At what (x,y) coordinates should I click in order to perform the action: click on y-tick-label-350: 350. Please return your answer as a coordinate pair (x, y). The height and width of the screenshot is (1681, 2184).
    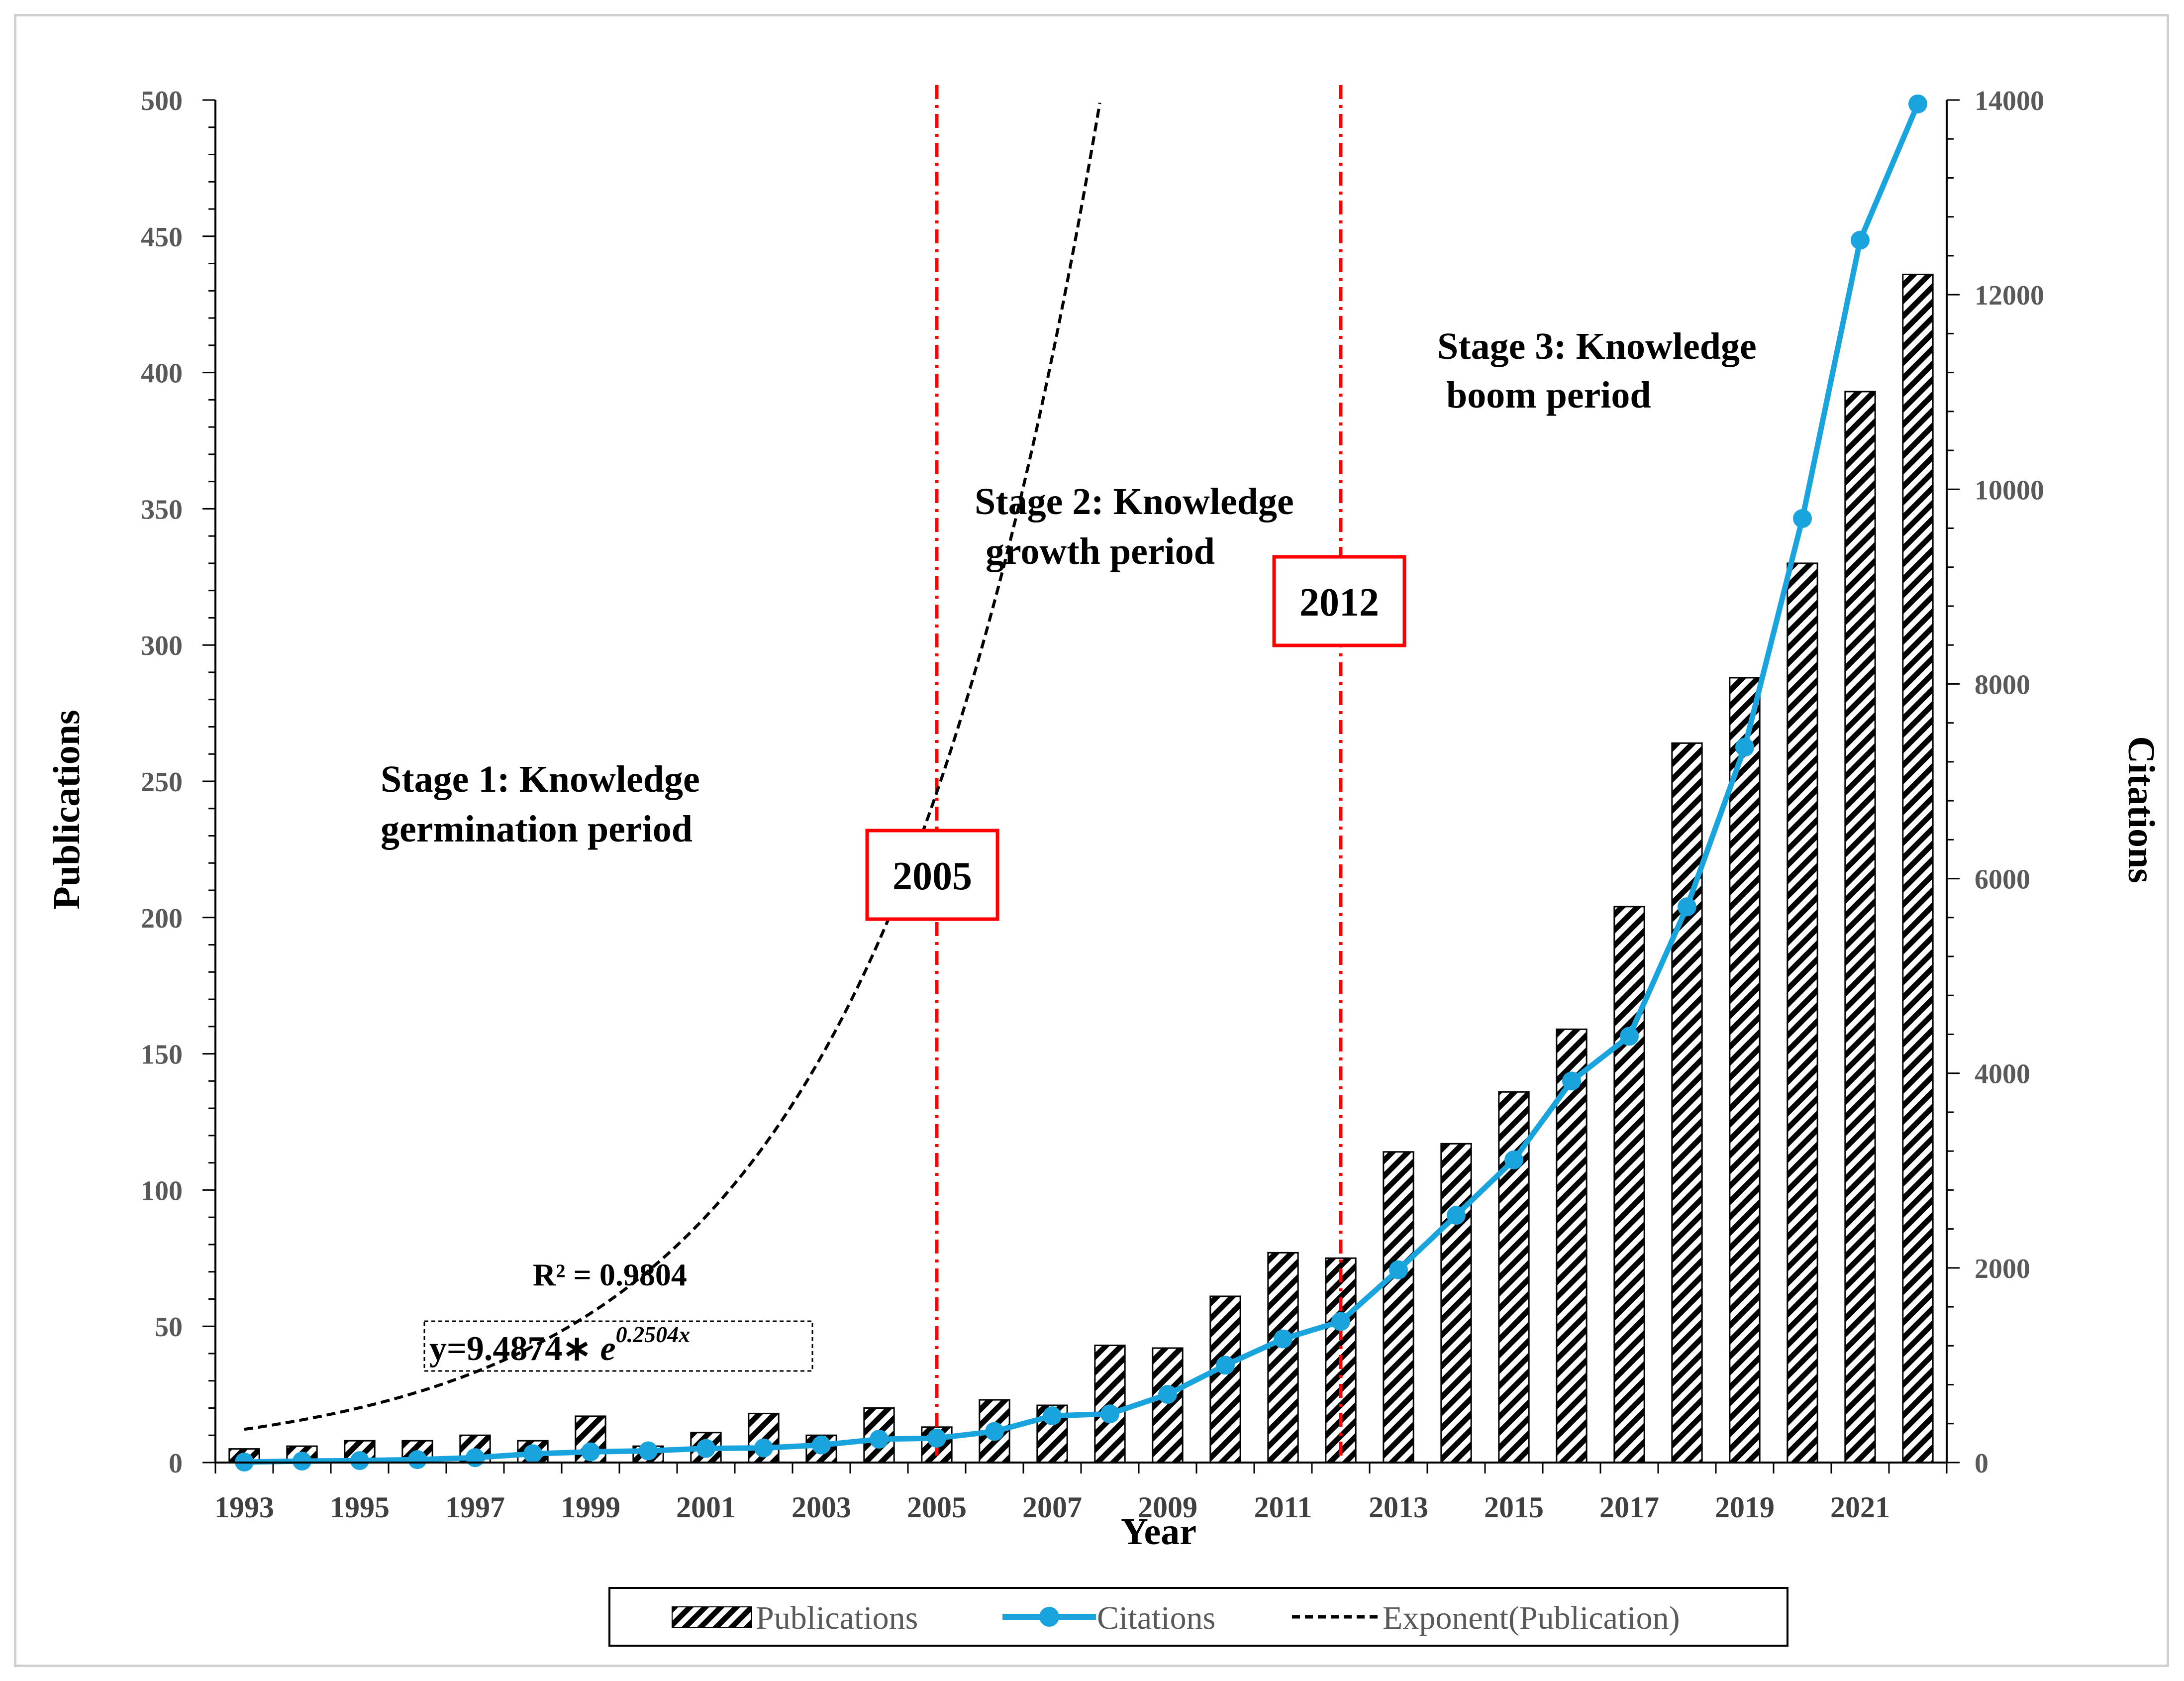
    Looking at the image, I should click on (162, 509).